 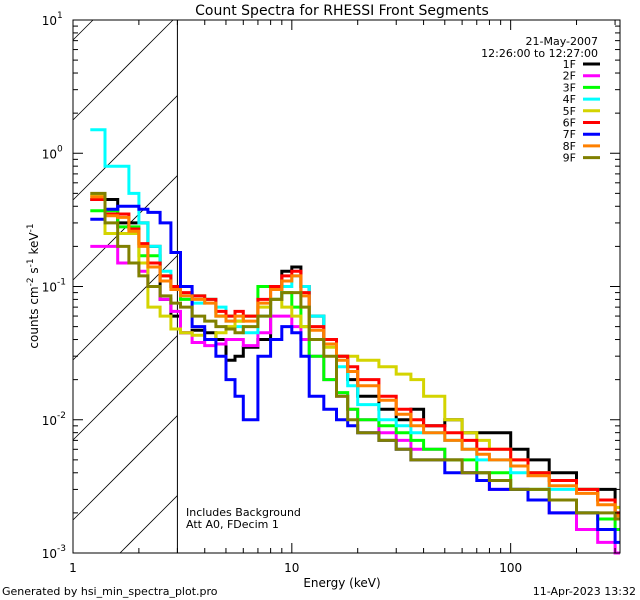 What do you see at coordinates (232, 524) in the screenshot?
I see `annotation-attenuator: Att A0, FDecim 1` at bounding box center [232, 524].